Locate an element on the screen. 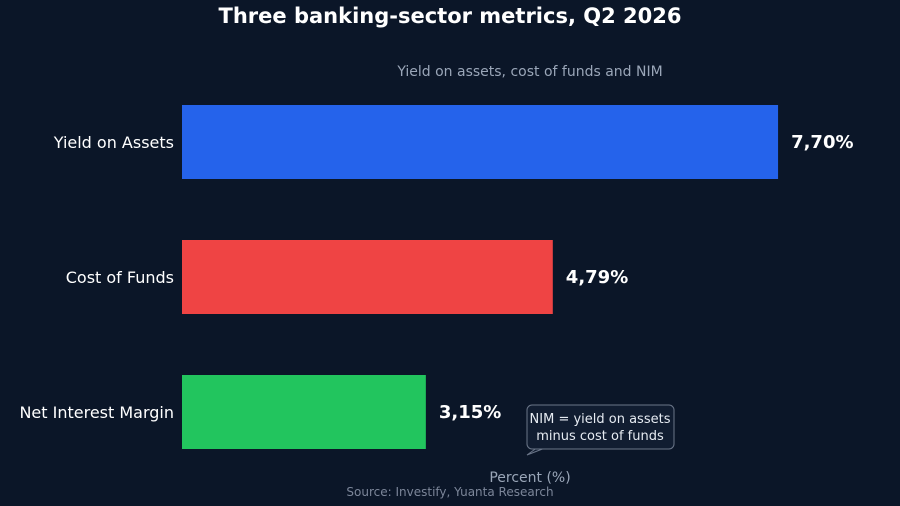 The width and height of the screenshot is (900, 506). chart-subtitle: Yield on assets, cost of funds and NIM is located at coordinates (529, 72).